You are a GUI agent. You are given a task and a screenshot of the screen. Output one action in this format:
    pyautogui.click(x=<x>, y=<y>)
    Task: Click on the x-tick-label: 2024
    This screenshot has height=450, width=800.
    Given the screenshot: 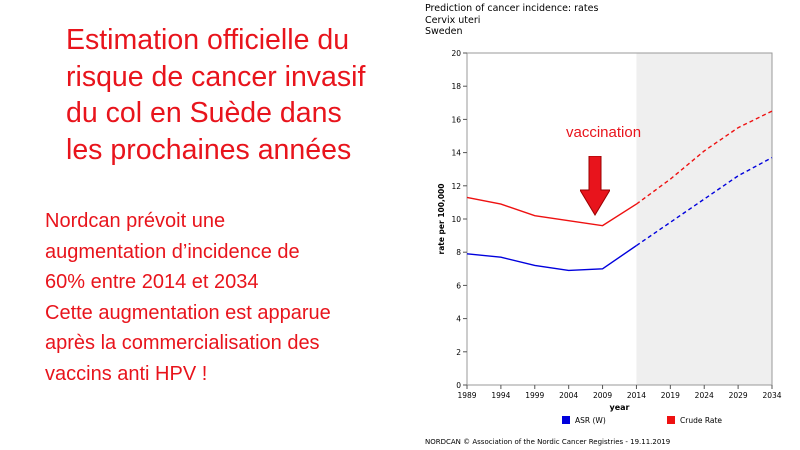 What is the action you would take?
    pyautogui.click(x=704, y=395)
    